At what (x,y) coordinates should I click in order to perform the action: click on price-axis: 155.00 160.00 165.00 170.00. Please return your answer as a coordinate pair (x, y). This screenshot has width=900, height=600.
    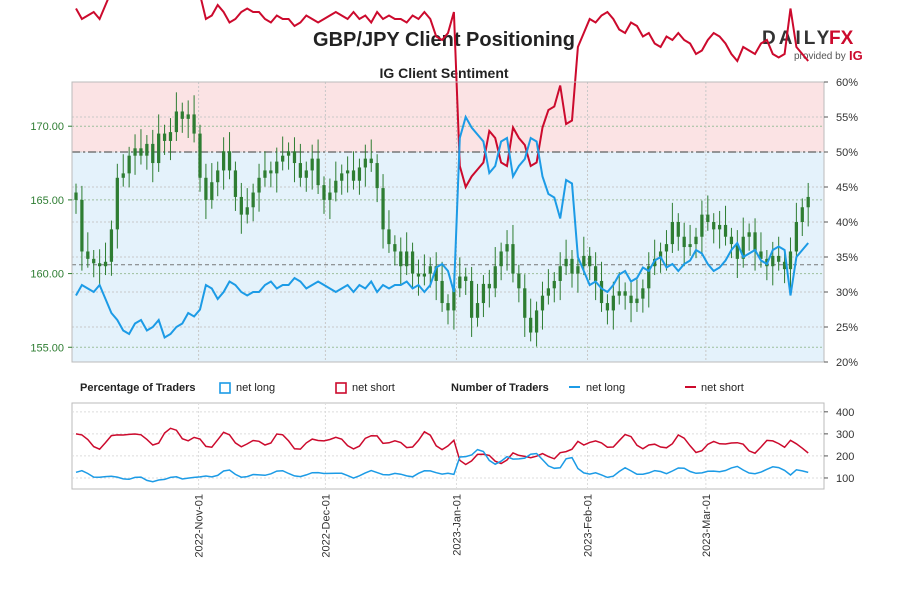
    Looking at the image, I should click on (51, 237).